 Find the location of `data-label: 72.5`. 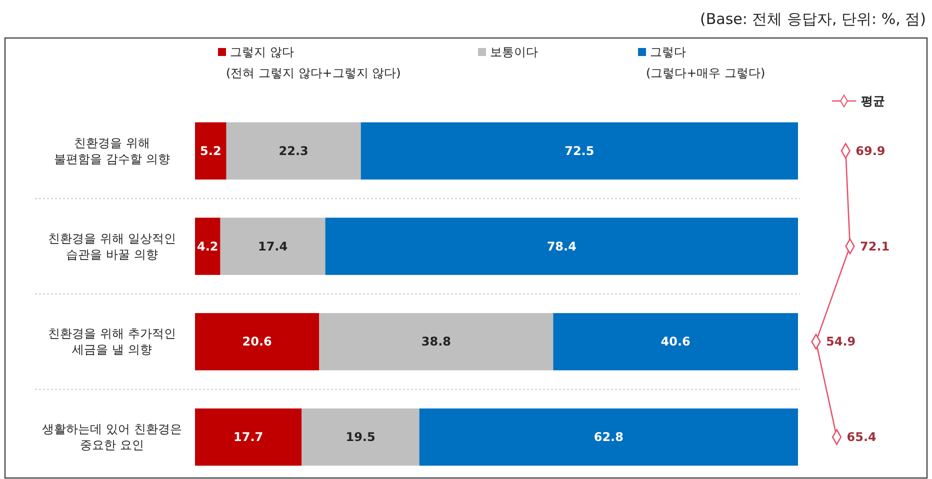

data-label: 72.5 is located at coordinates (579, 151).